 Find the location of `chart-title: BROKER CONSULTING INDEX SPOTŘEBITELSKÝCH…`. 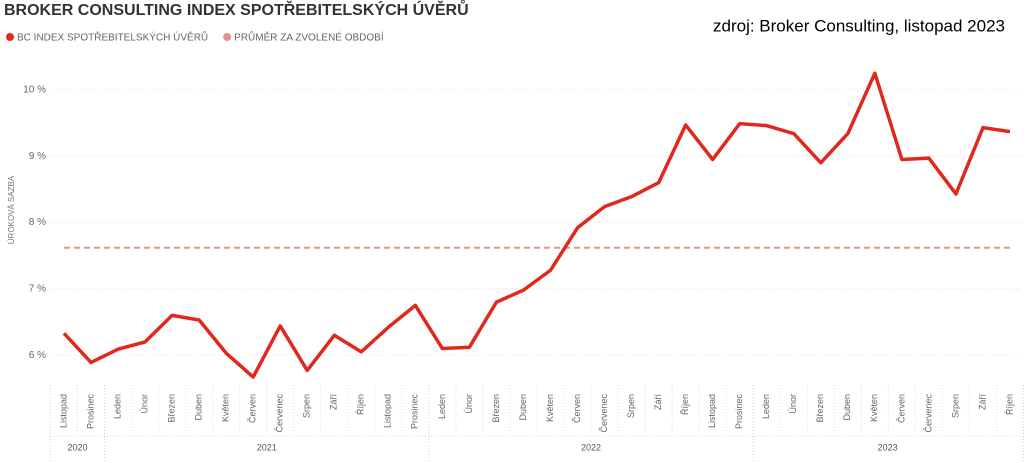

chart-title: BROKER CONSULTING INDEX SPOTŘEBITELSKÝCH… is located at coordinates (236, 9).